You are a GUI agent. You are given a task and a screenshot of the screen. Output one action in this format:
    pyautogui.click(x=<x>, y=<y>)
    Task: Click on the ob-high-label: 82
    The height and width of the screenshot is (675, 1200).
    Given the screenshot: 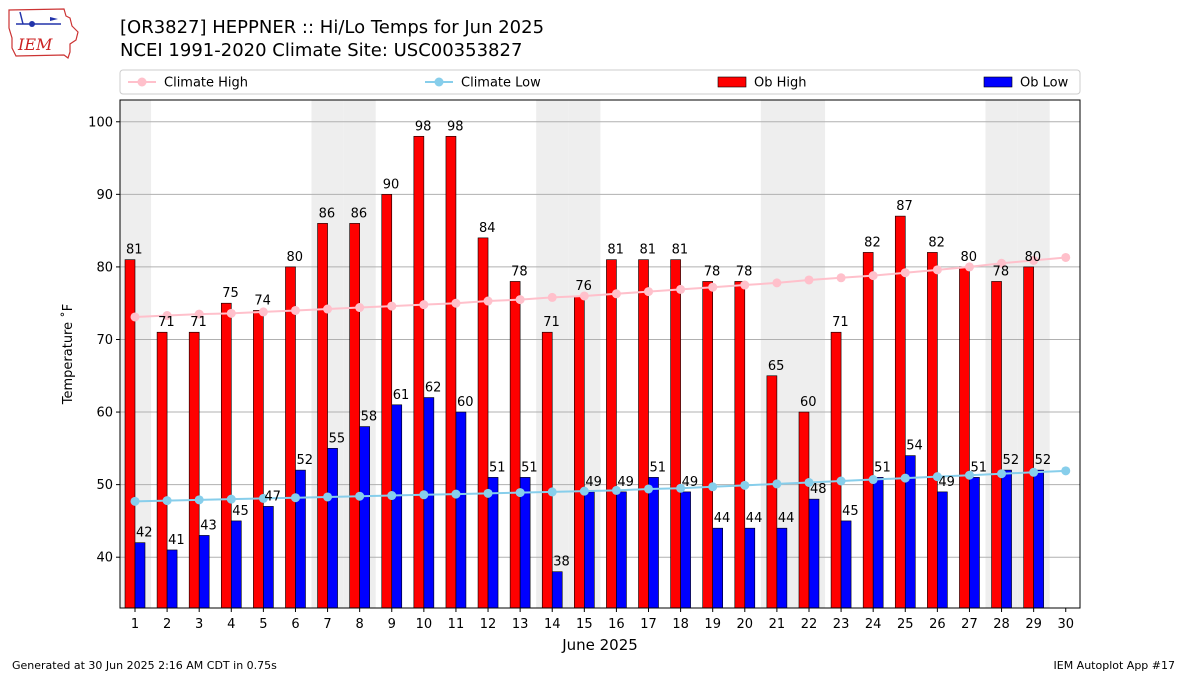 What is the action you would take?
    pyautogui.click(x=872, y=242)
    